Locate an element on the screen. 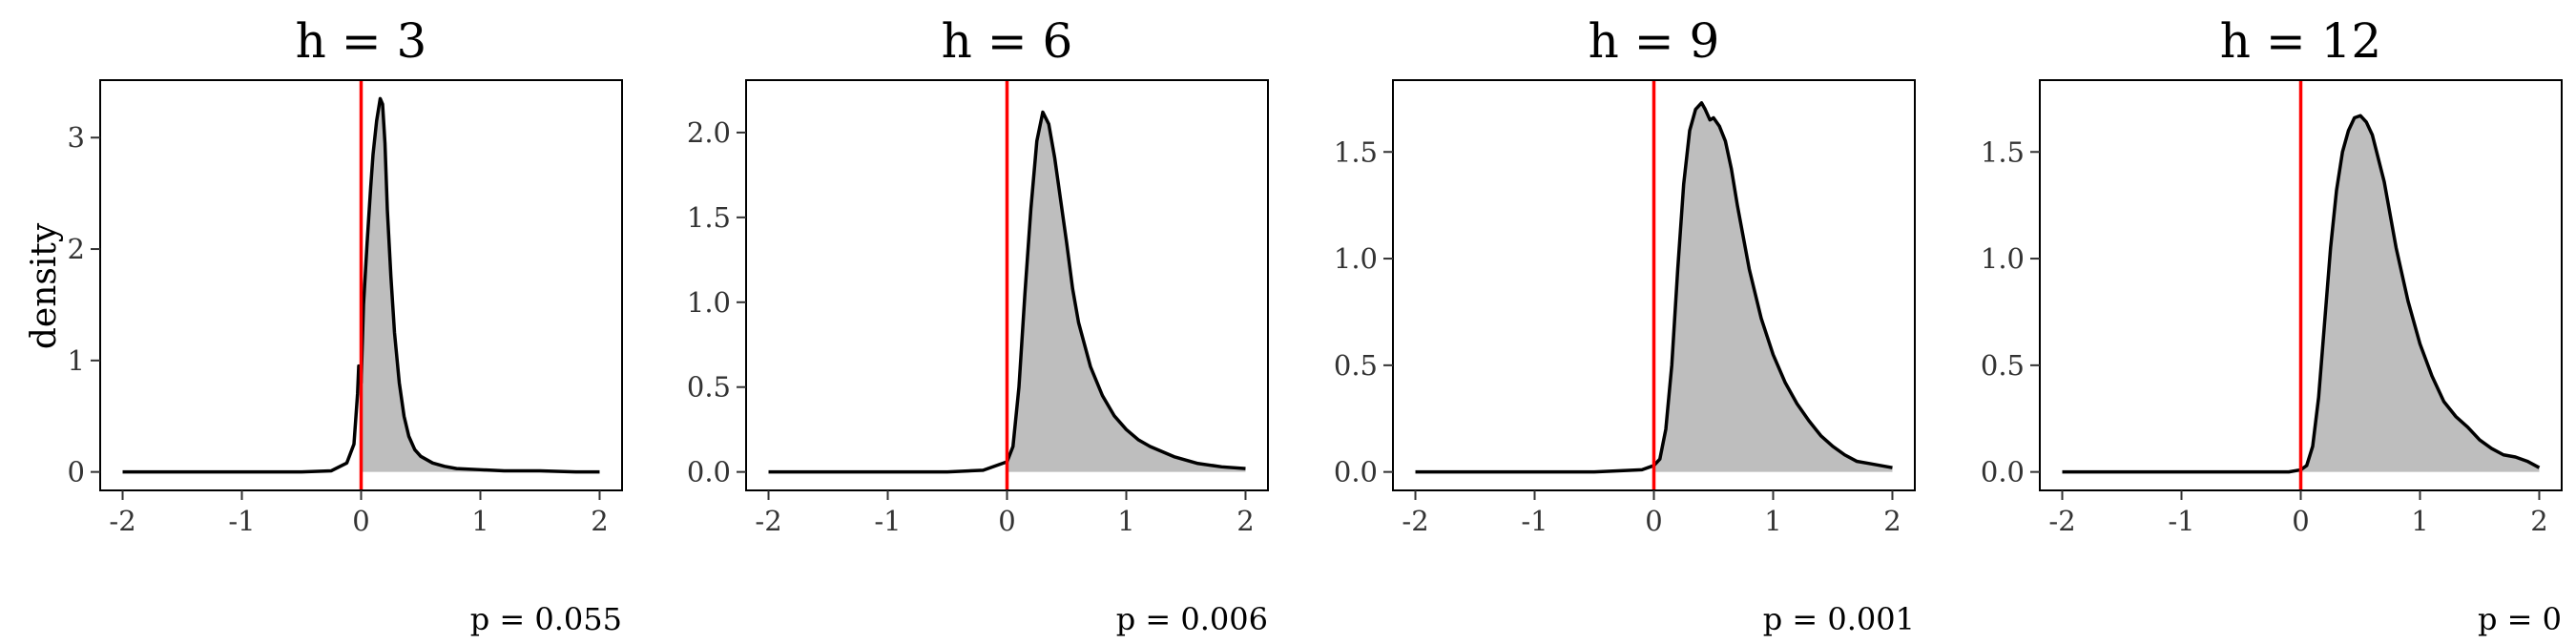  panel-title: h = 9 is located at coordinates (1654, 41).